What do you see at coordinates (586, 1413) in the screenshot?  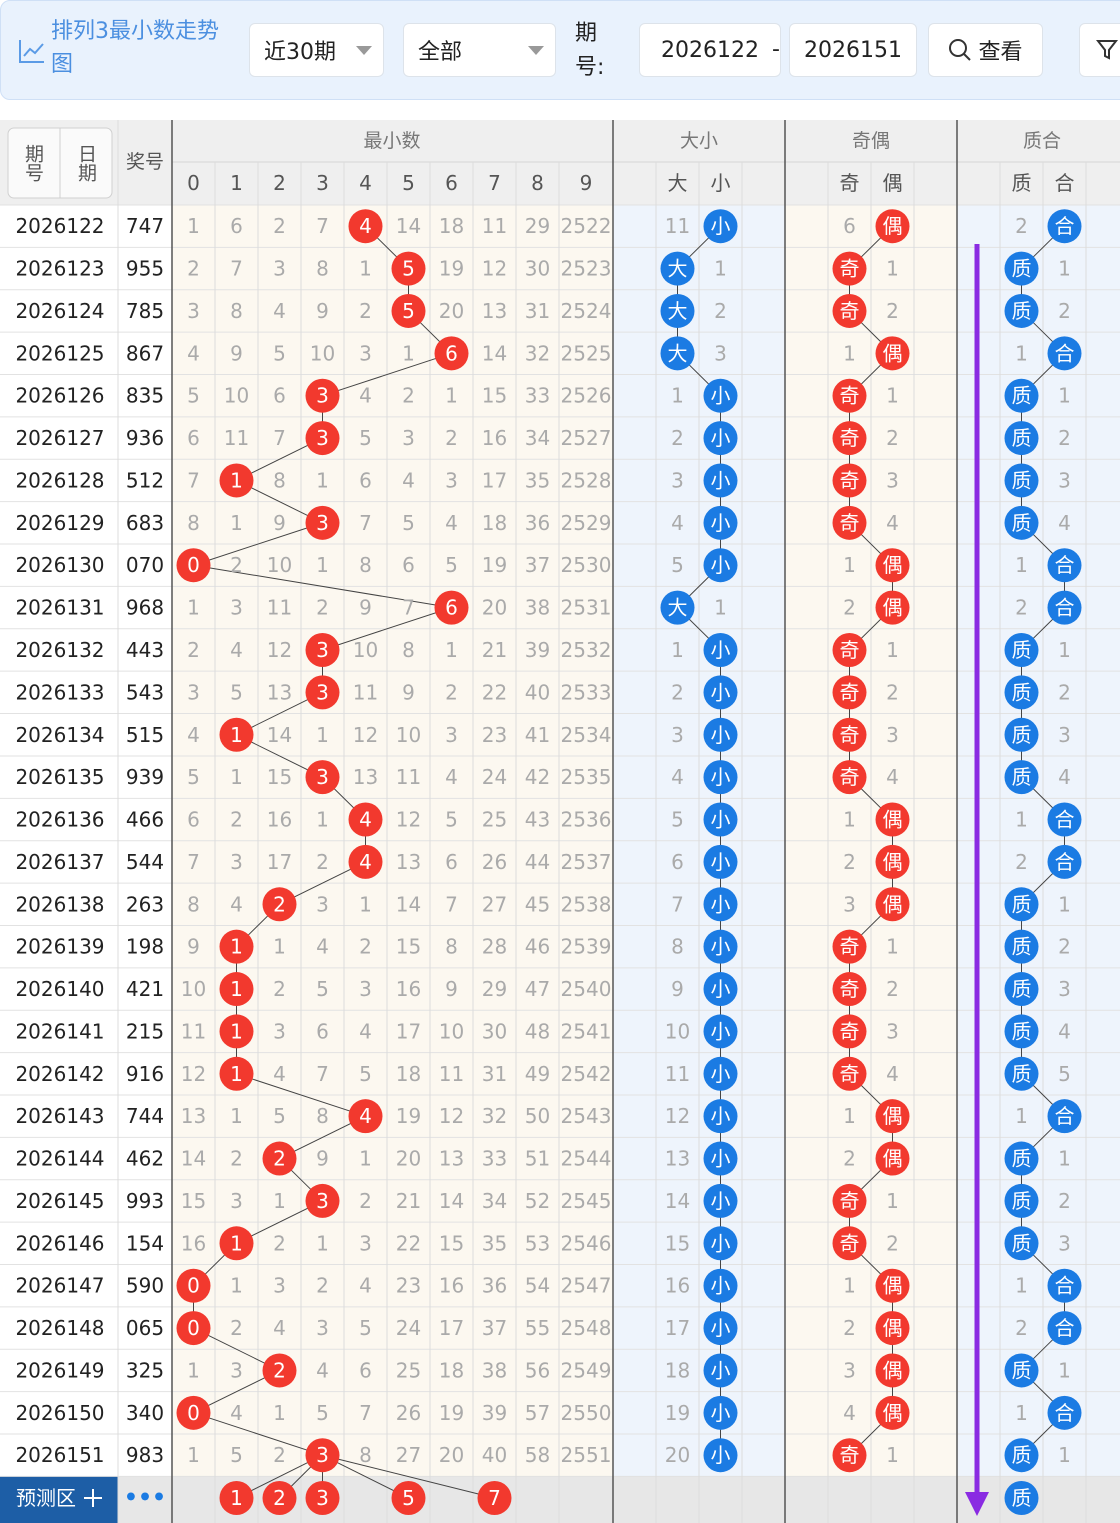 I see `miss-count: 2550` at bounding box center [586, 1413].